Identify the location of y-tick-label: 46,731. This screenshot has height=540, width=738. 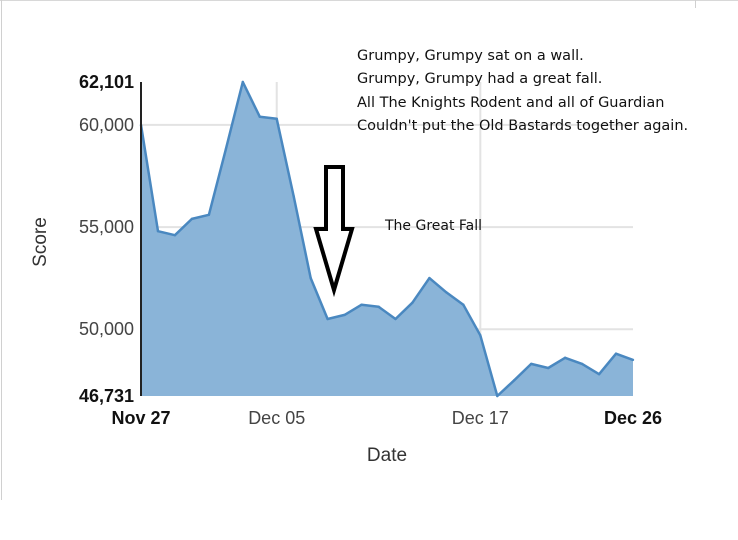
(106, 396).